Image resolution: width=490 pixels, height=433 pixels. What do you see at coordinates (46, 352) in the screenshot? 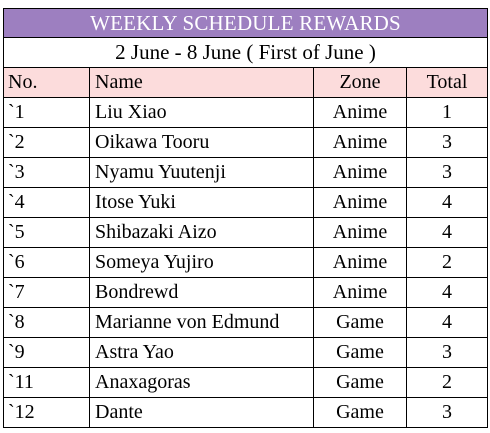
I see `row-no-cell: `9` at bounding box center [46, 352].